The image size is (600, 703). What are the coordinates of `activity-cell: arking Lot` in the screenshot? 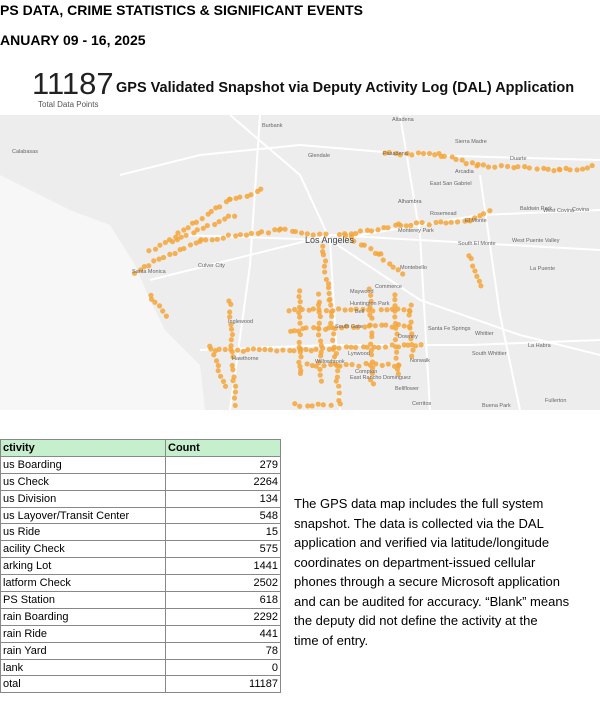 It's located at (83, 566).